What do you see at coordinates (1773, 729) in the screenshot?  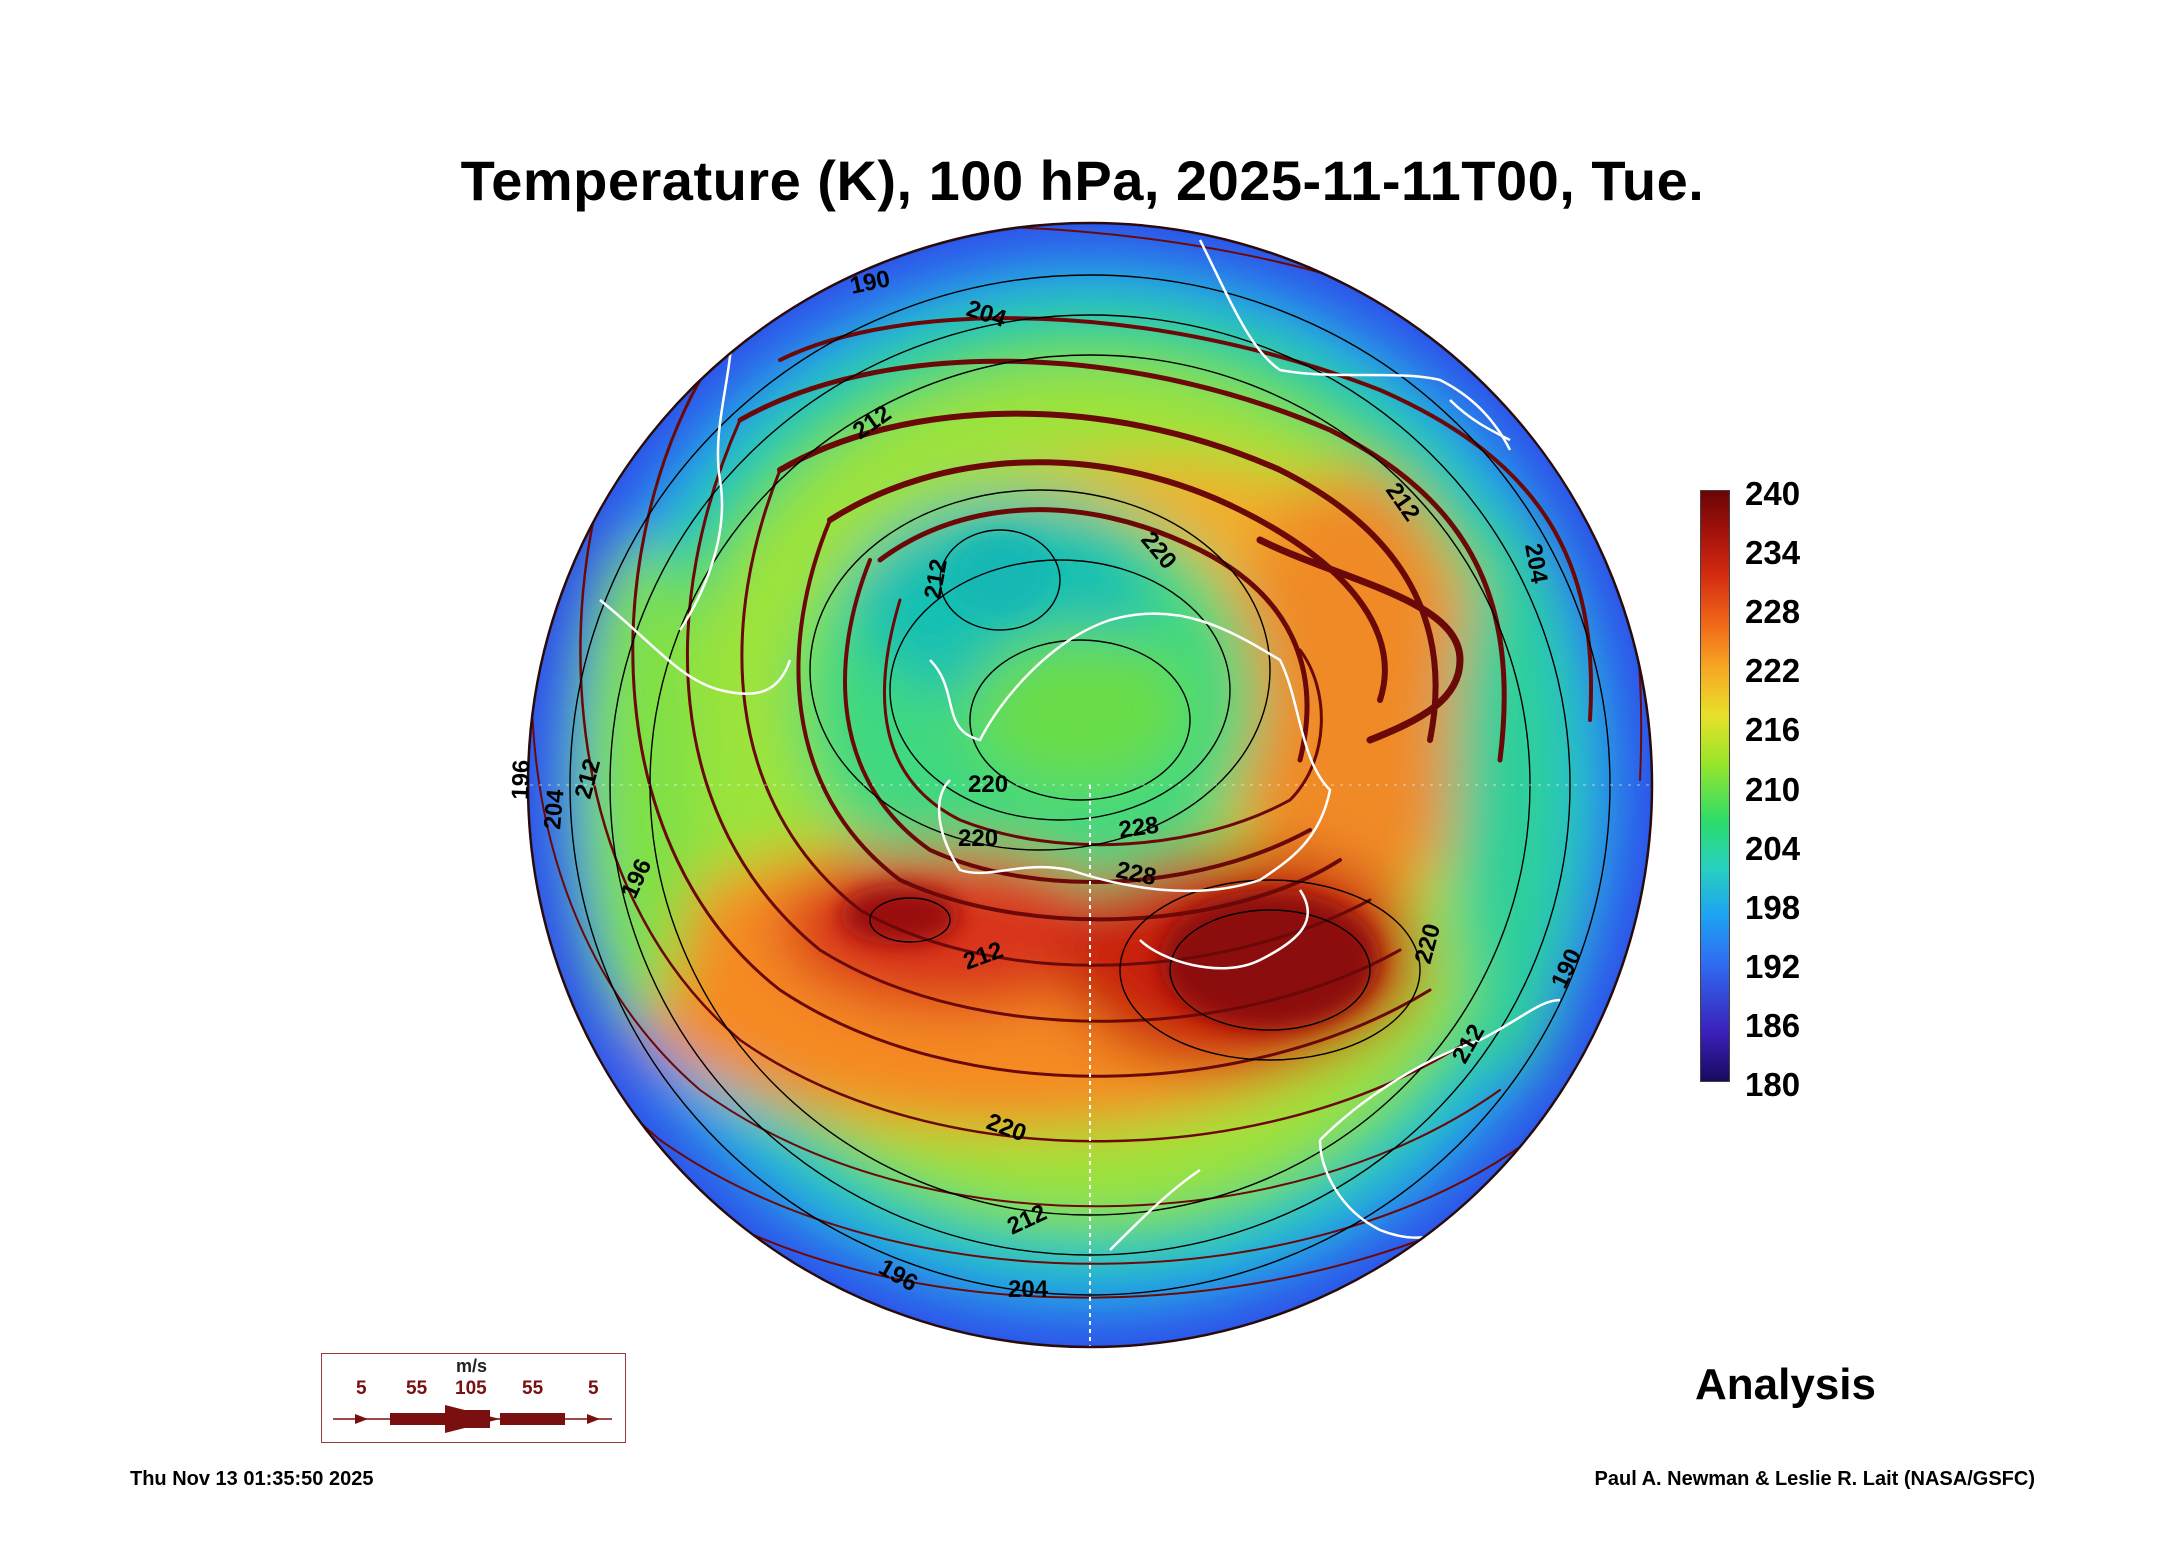 I see `colorbar-label: 216` at bounding box center [1773, 729].